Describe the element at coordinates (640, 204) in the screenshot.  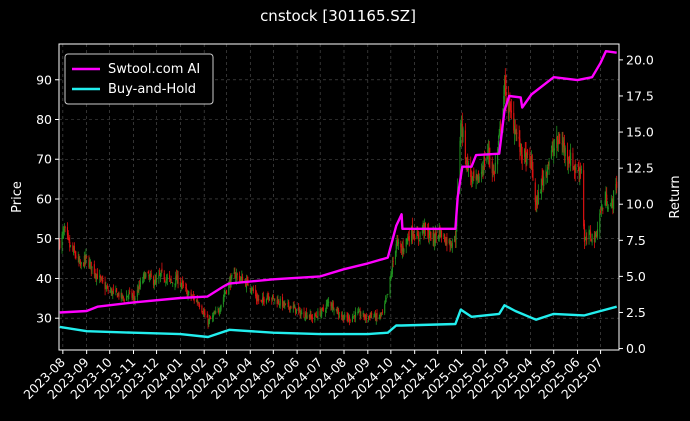
I see `y2-tick-label: 10.0` at that location.